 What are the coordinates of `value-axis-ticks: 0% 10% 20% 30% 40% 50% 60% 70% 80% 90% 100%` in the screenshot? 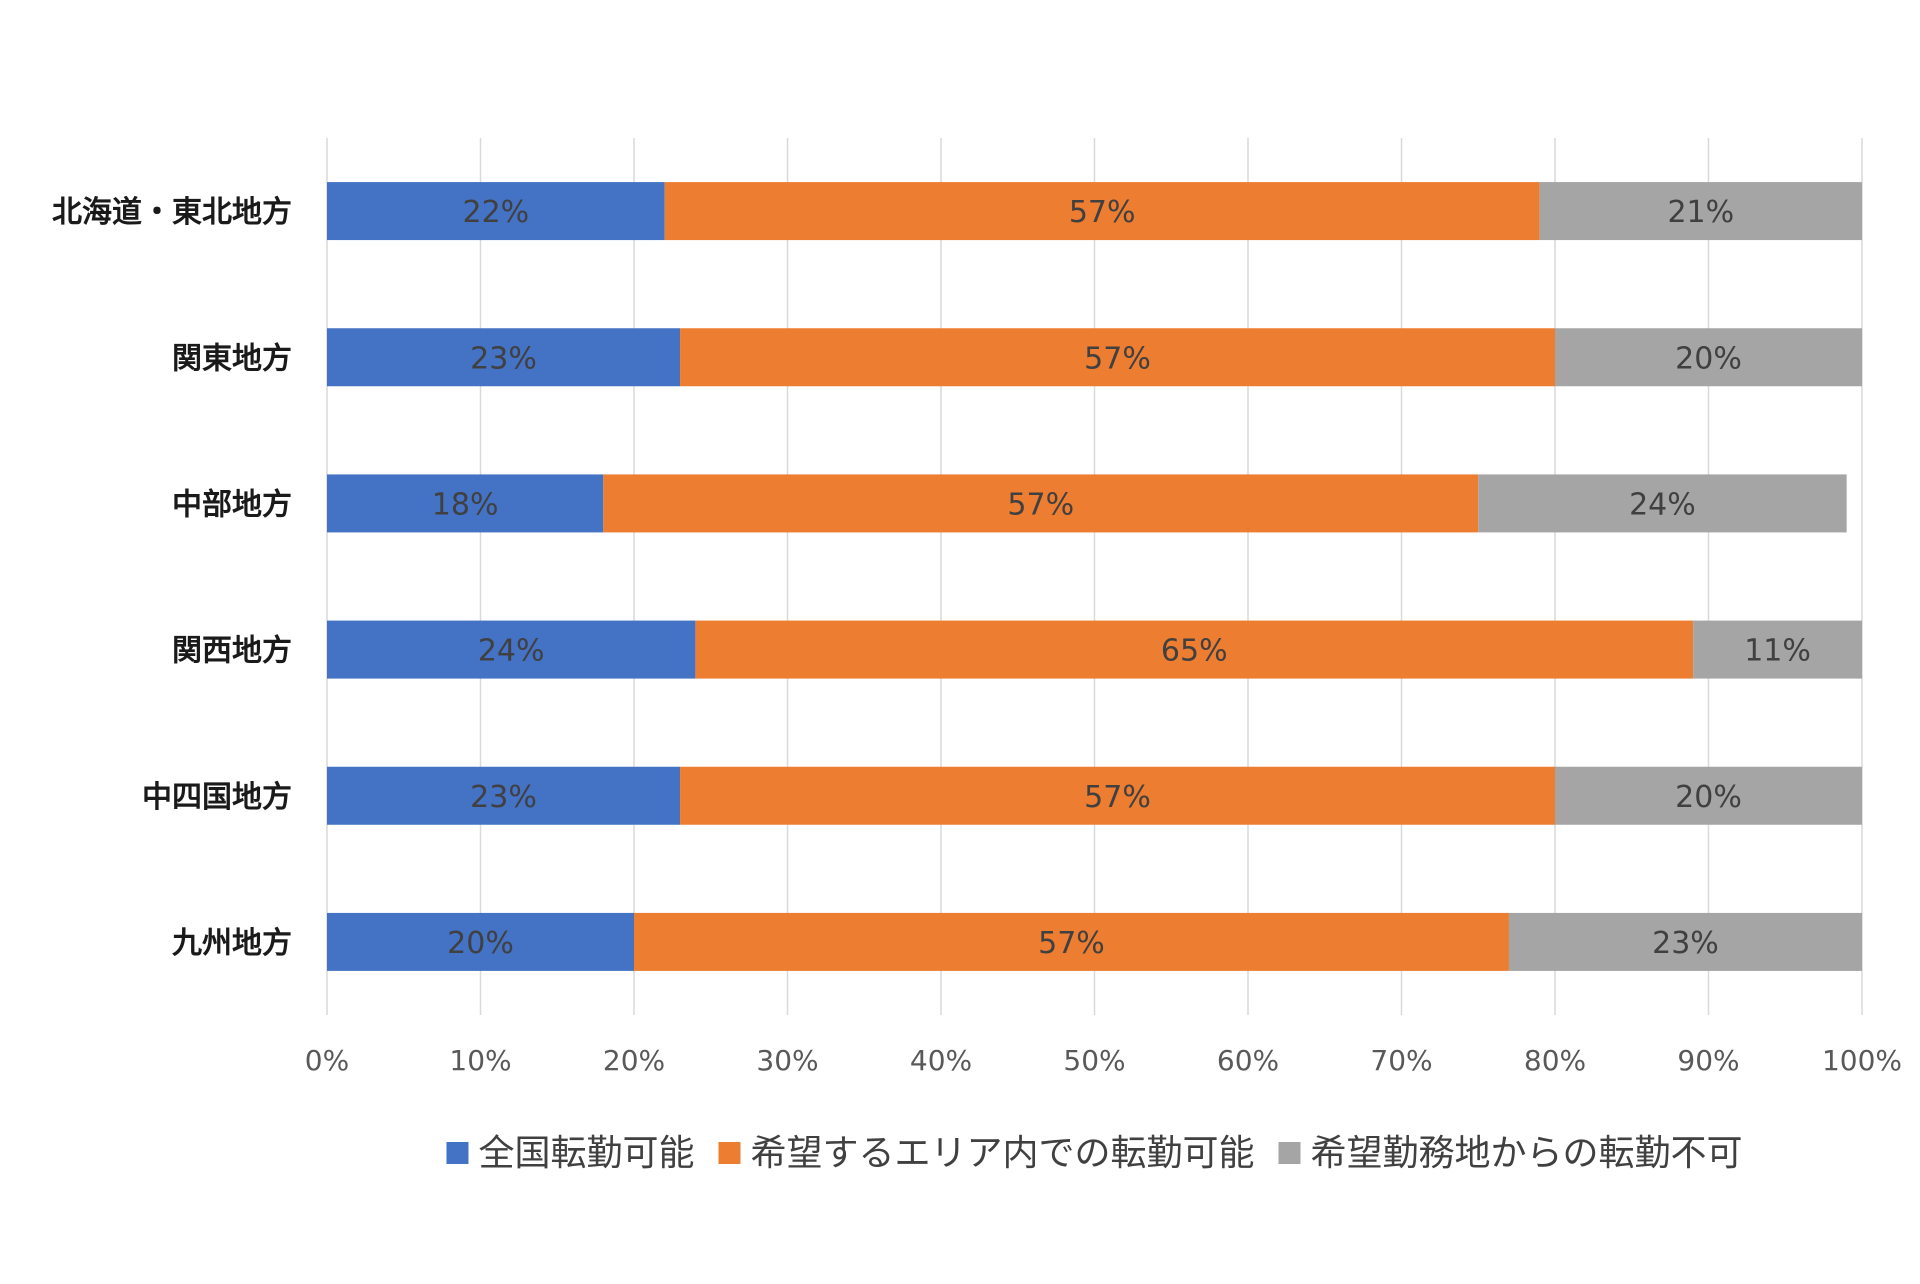 It's located at (1103, 1060).